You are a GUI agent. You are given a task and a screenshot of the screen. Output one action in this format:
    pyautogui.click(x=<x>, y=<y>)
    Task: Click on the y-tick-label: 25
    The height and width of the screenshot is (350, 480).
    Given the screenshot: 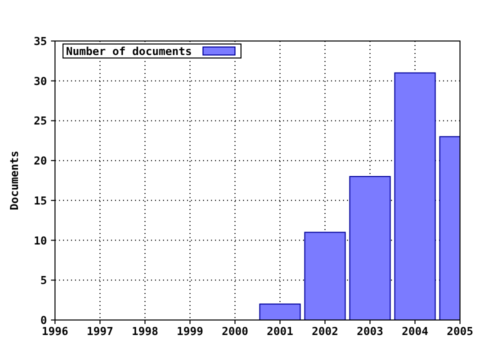 What is the action you would take?
    pyautogui.click(x=40, y=121)
    